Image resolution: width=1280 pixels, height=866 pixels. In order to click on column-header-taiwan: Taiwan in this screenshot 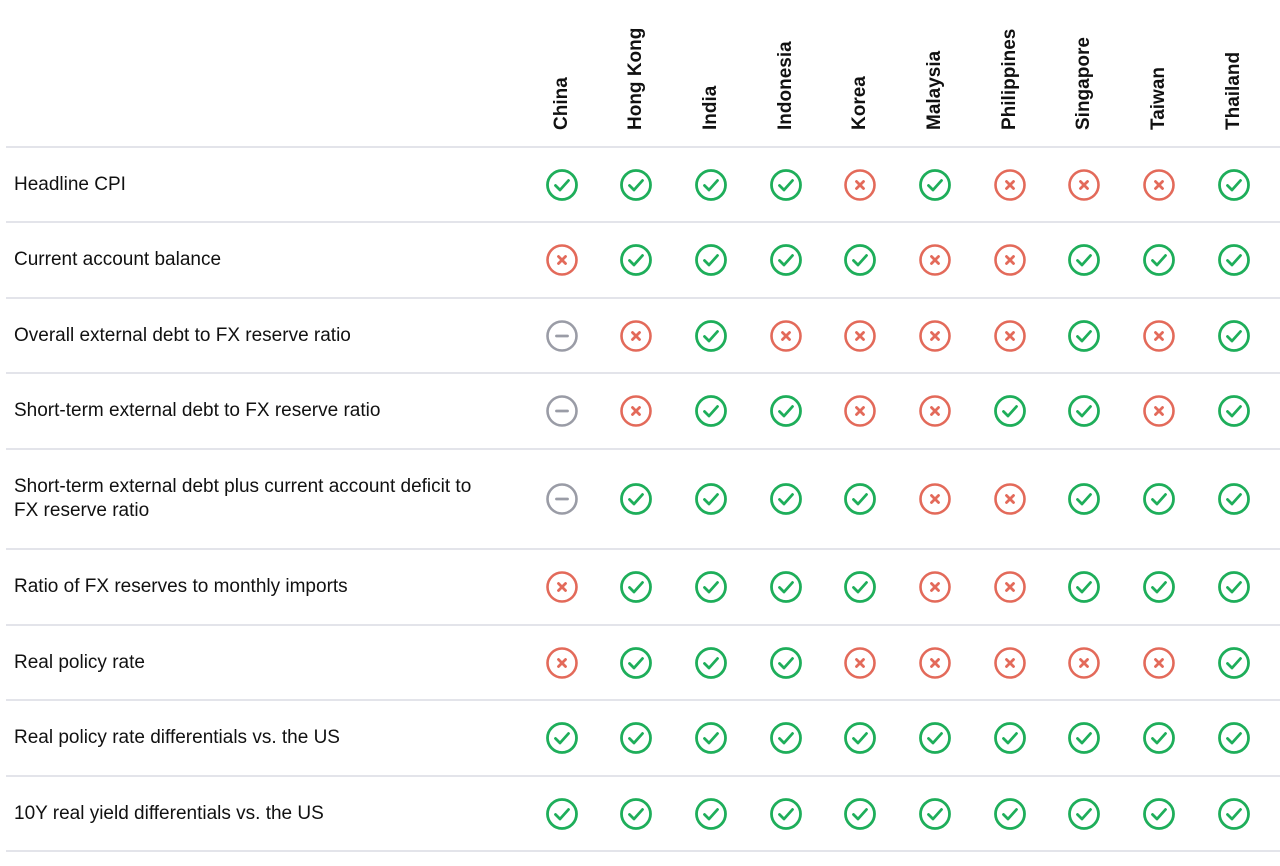, I will do `click(1159, 73)`.